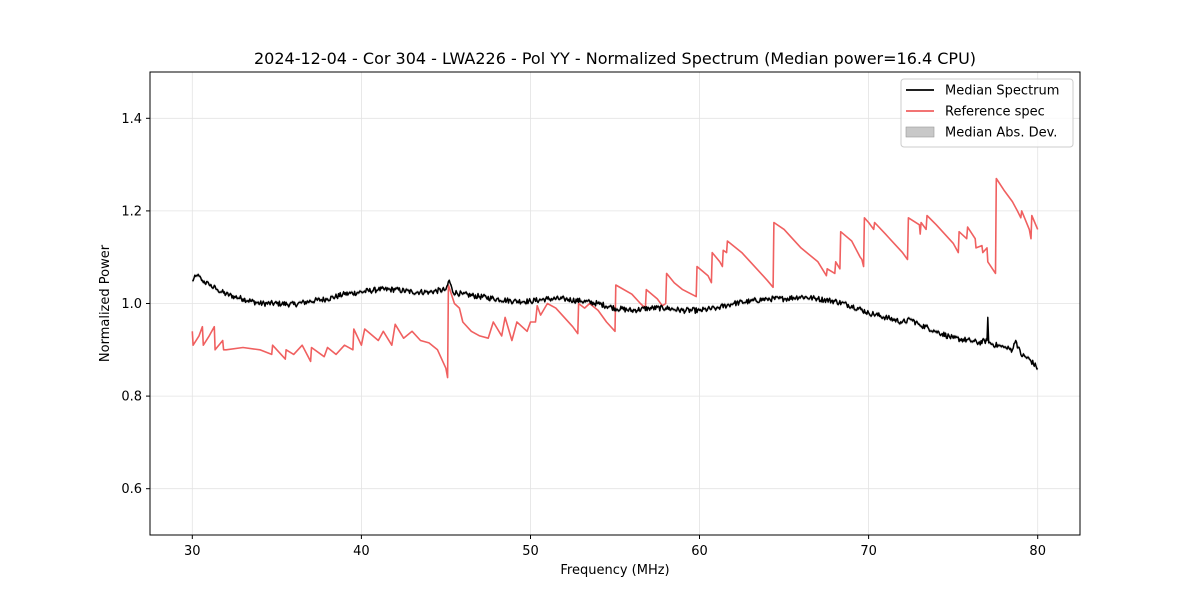 The width and height of the screenshot is (1200, 600). I want to click on x-tick-label: 60, so click(699, 551).